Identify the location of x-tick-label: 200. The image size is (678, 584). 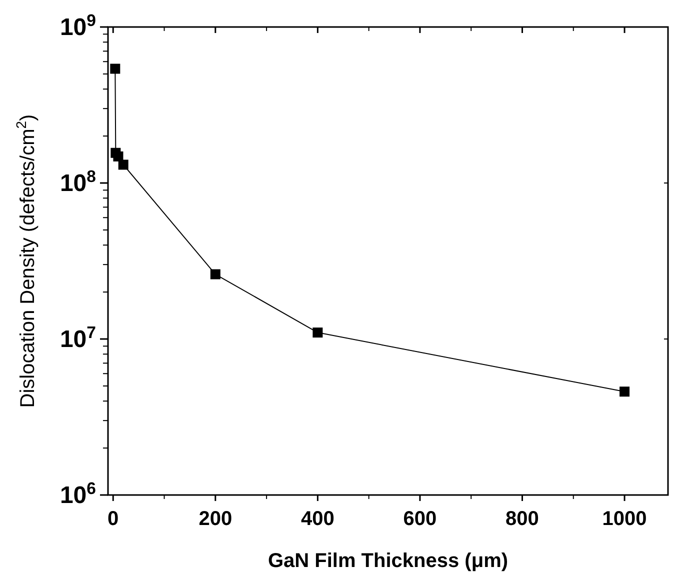
(215, 519).